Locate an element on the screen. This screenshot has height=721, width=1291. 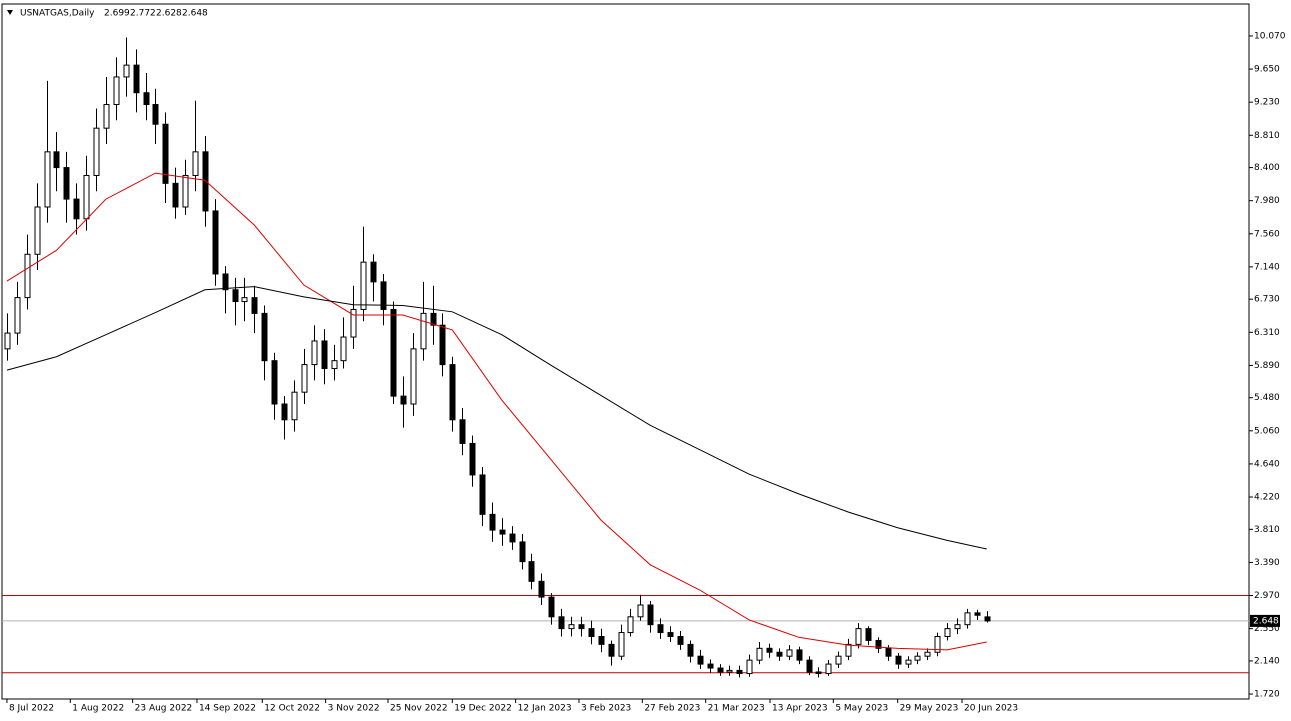
ohlc-low: 2.628 is located at coordinates (169, 14).